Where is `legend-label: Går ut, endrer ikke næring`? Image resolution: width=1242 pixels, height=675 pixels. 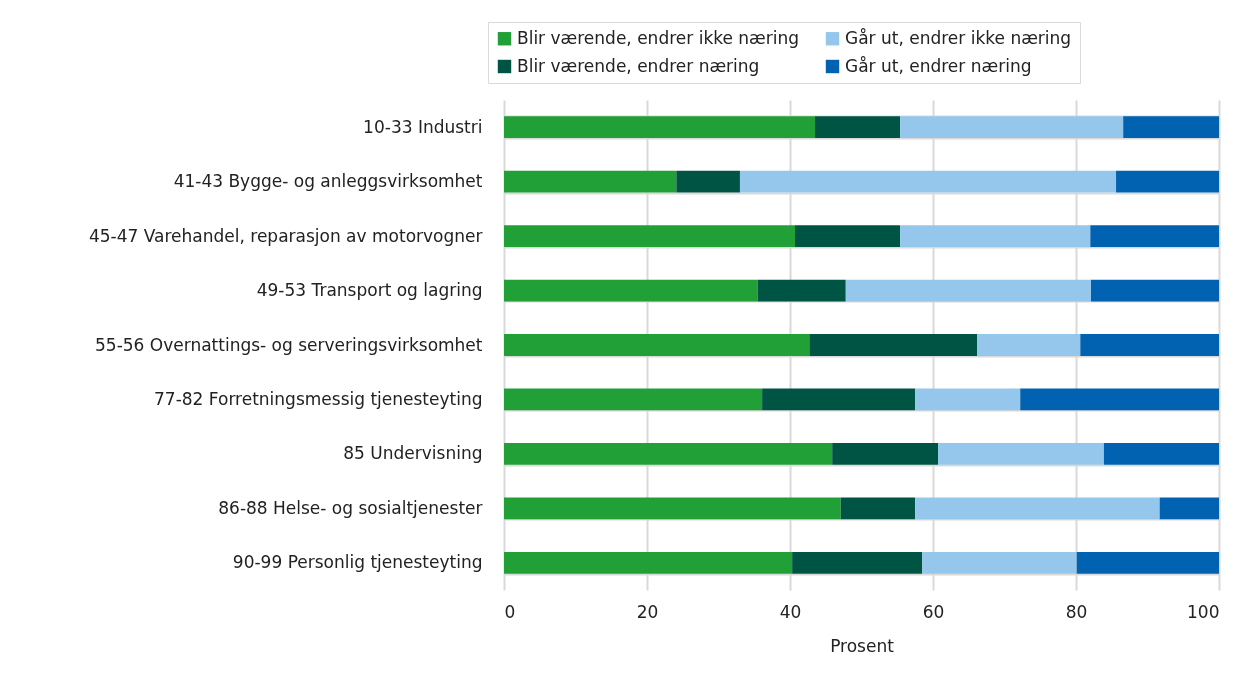
legend-label: Går ut, endrer ikke næring is located at coordinates (958, 37).